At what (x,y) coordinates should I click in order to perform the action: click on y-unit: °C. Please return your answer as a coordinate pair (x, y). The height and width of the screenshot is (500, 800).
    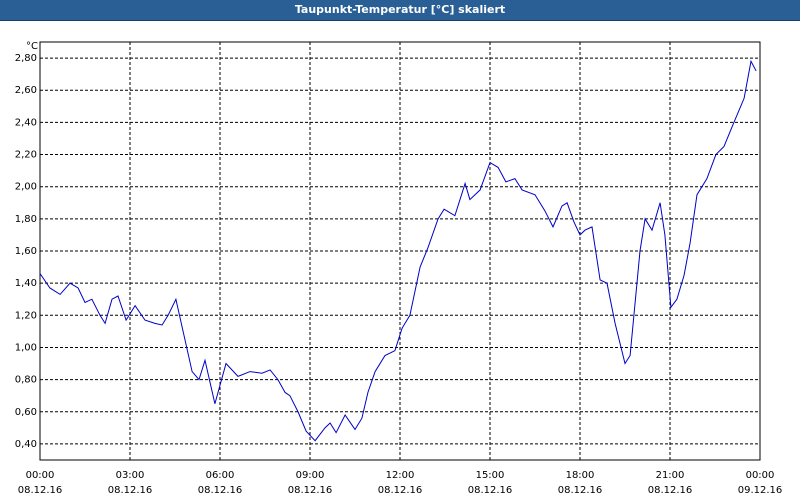
    Looking at the image, I should click on (32, 46).